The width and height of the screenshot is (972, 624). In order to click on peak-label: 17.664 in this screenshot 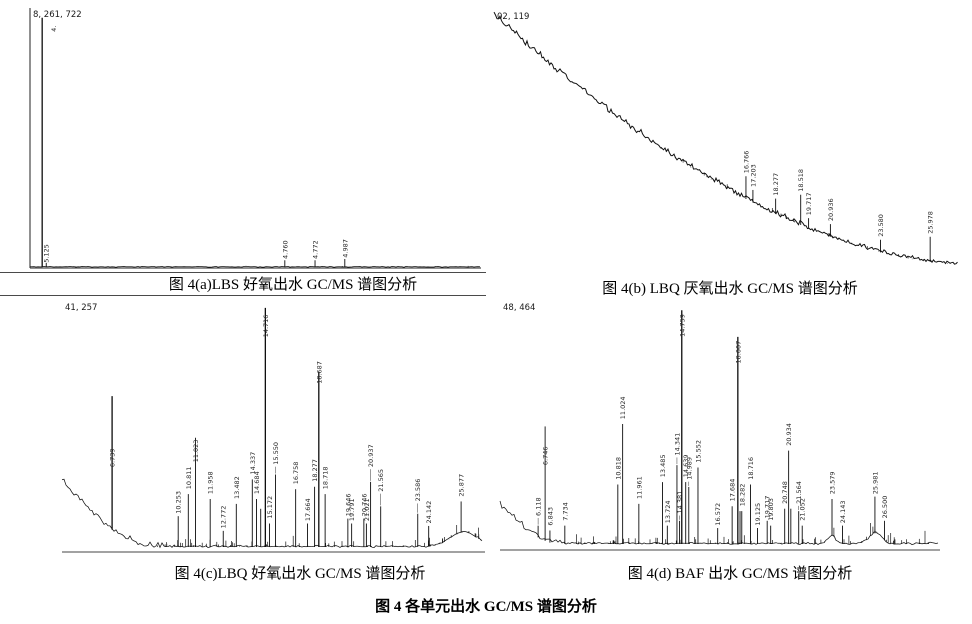, I will do `click(308, 509)`.